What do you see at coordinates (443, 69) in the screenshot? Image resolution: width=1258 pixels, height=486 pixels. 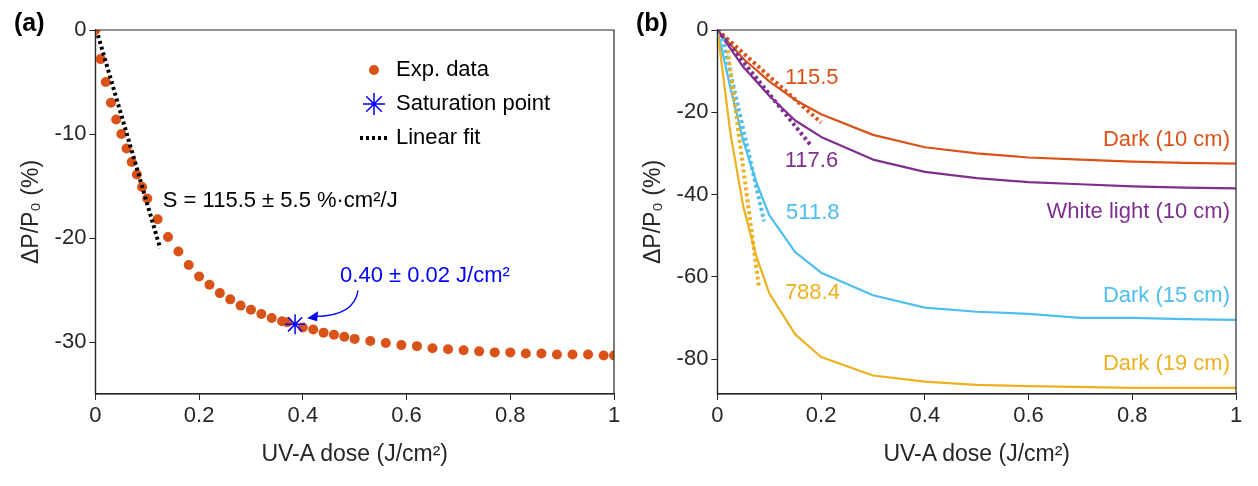 I see `legend-label: Exp. data` at bounding box center [443, 69].